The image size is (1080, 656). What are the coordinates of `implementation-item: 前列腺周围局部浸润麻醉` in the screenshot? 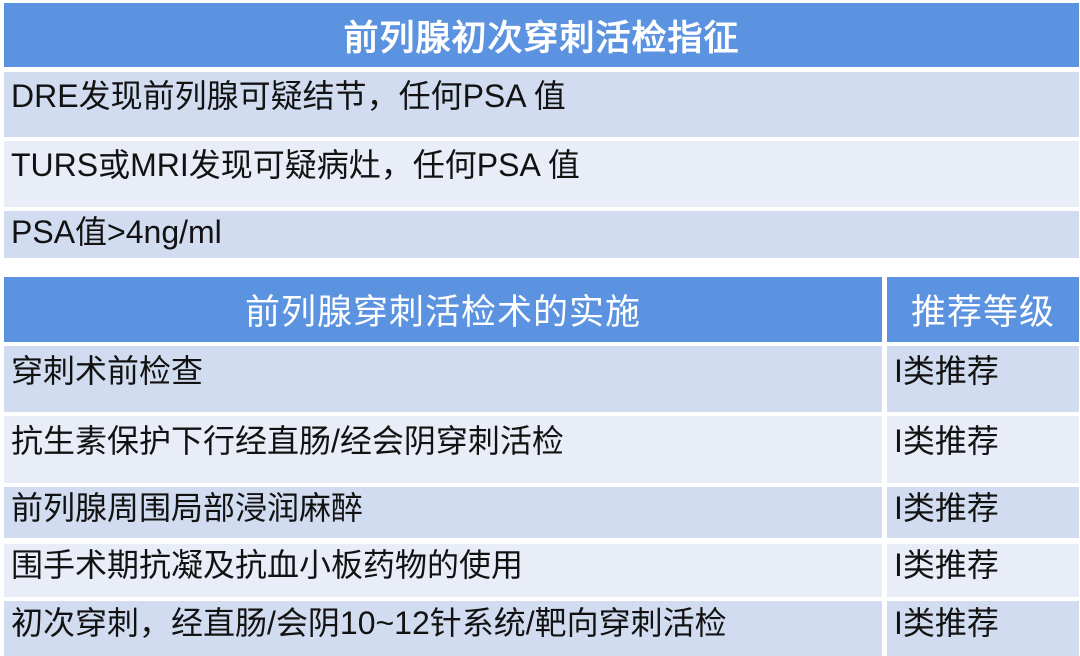 It's located at (443, 512).